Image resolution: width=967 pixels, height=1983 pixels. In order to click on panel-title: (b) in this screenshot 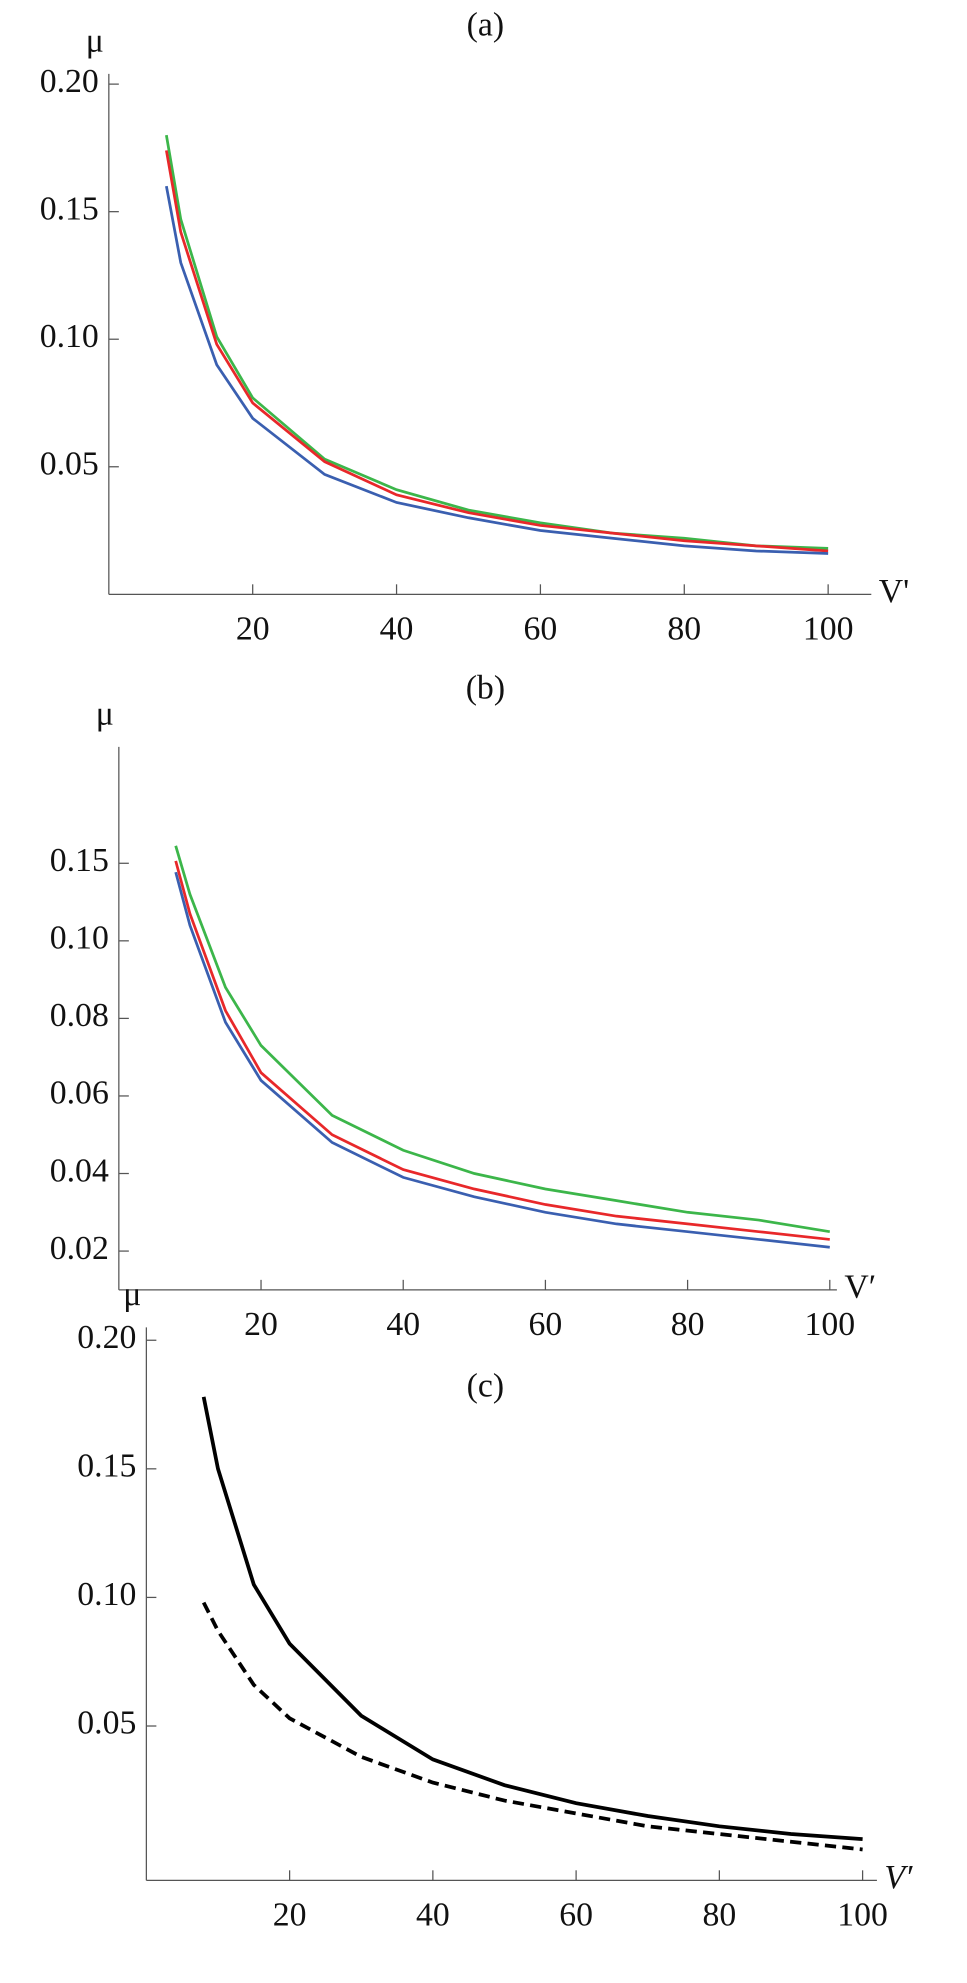, I will do `click(485, 687)`.